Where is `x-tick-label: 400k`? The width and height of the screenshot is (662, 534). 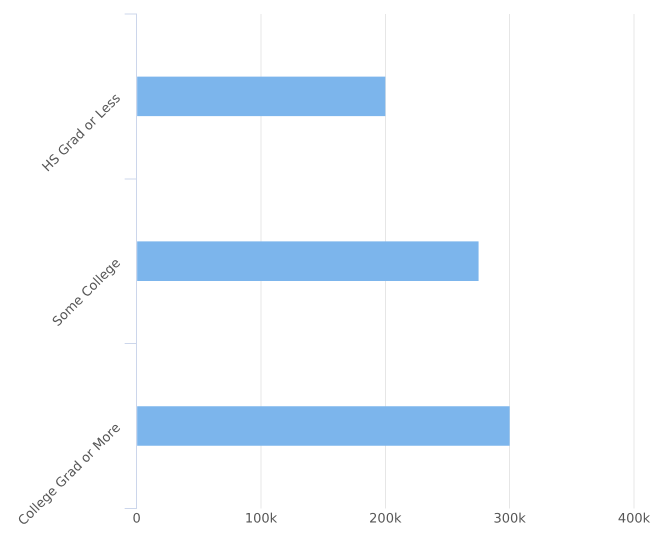 x-tick-label: 400k is located at coordinates (634, 519).